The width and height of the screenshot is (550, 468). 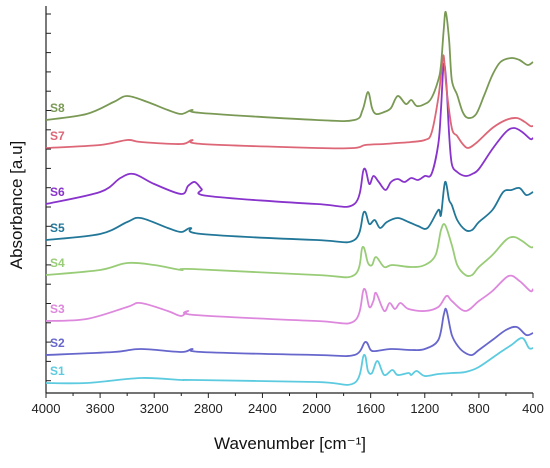 I want to click on x-tick-label: 3200, so click(x=154, y=408).